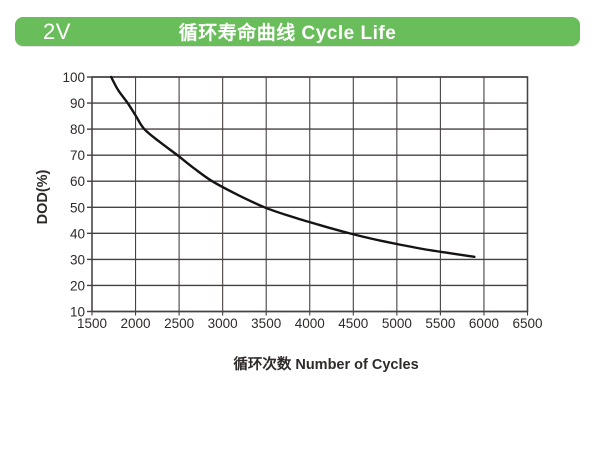 The height and width of the screenshot is (451, 600). What do you see at coordinates (325, 364) in the screenshot?
I see `x-axis-title: 循环次数 Number of Cycles` at bounding box center [325, 364].